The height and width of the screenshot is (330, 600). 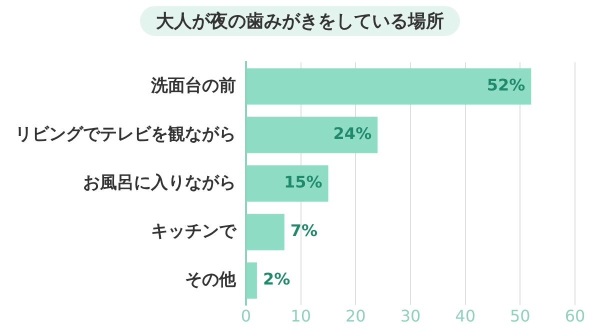 I want to click on y-tick-label: お風呂に入りながら, so click(x=159, y=182).